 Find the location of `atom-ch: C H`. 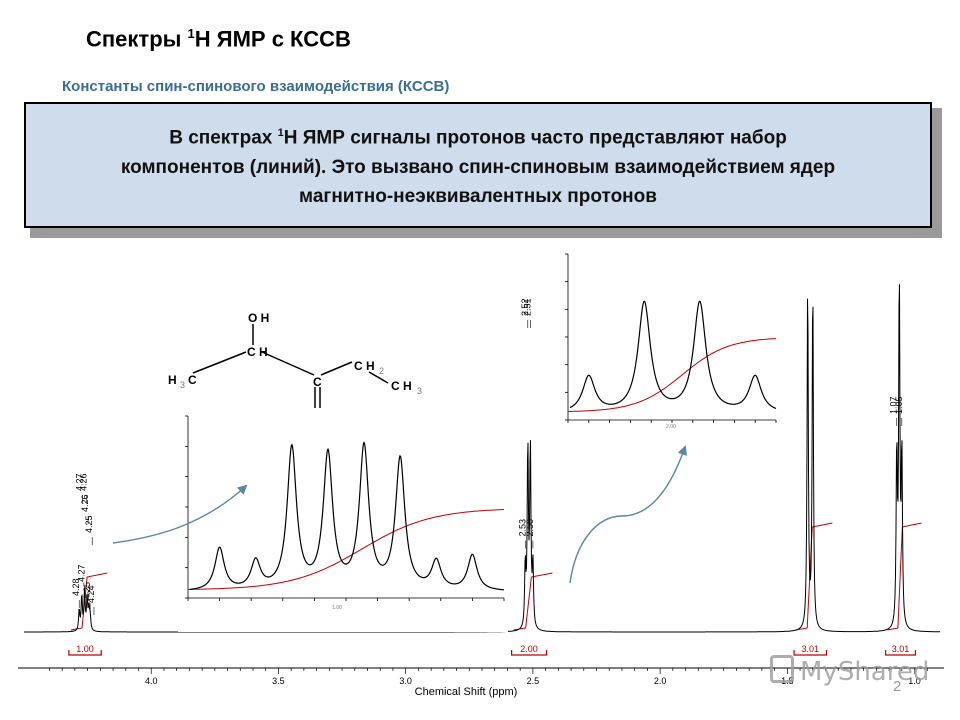

atom-ch: C H is located at coordinates (257, 352).